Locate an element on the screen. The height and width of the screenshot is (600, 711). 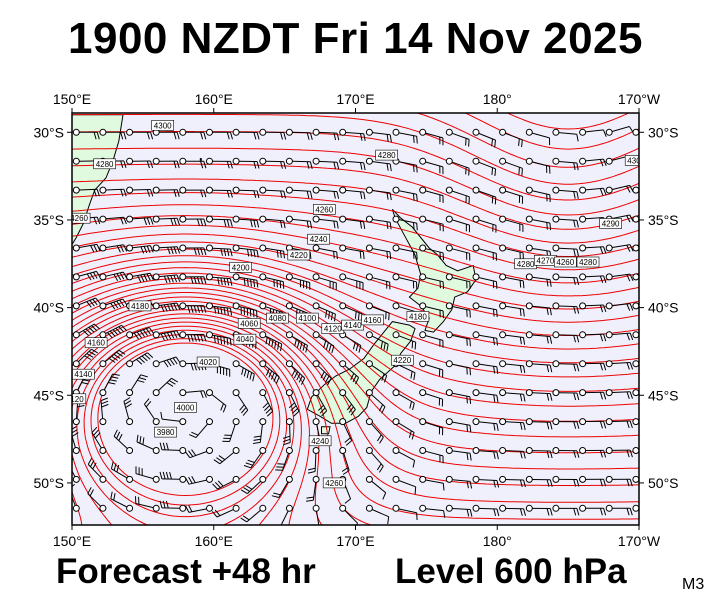
contour-label: 4220 is located at coordinates (299, 255).